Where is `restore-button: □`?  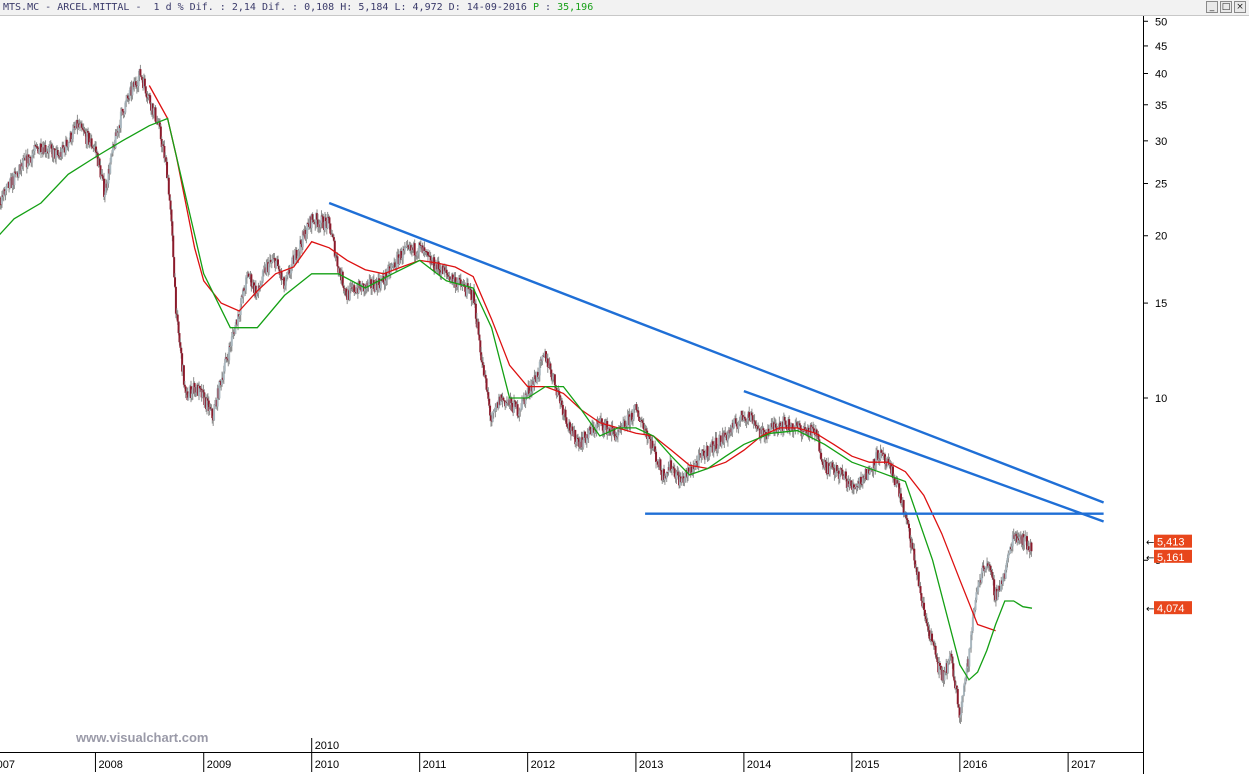 restore-button: □ is located at coordinates (1226, 7).